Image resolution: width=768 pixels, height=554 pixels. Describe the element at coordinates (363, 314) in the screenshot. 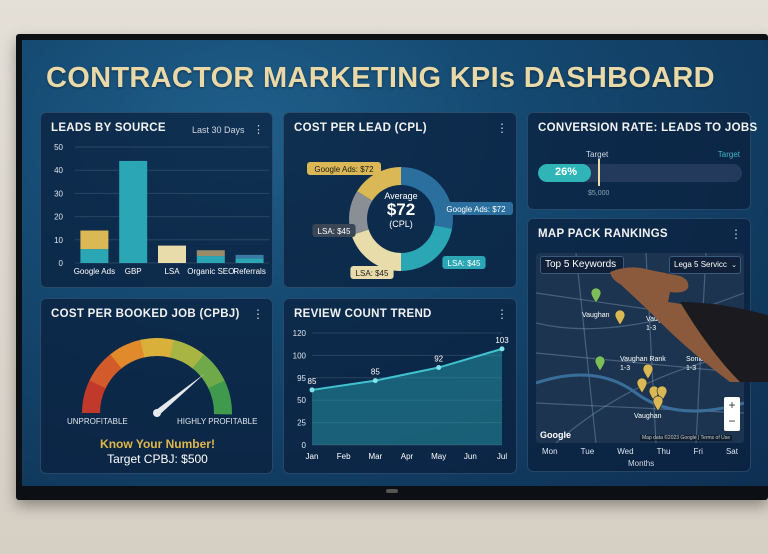

I see `reviews-title: REVIEW COUNT TREND` at that location.